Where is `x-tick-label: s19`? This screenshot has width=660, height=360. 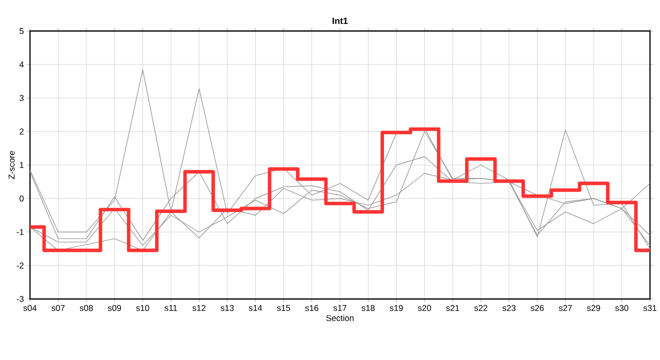 x-tick-label: s19 is located at coordinates (396, 308).